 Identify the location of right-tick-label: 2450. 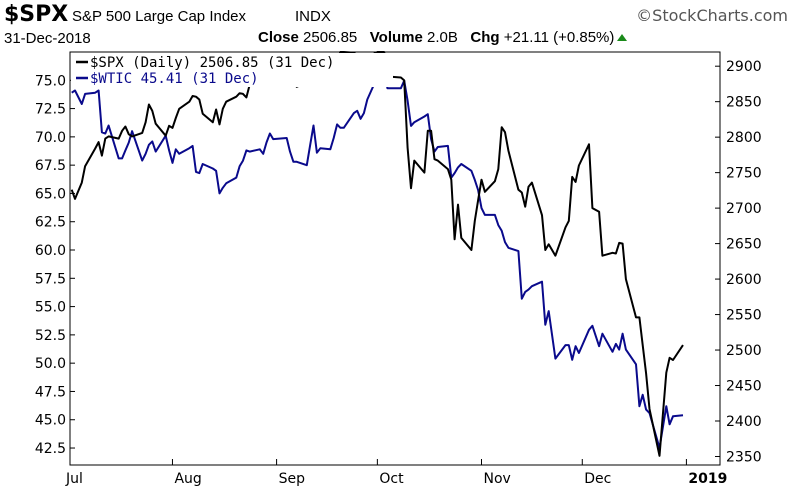
(744, 387).